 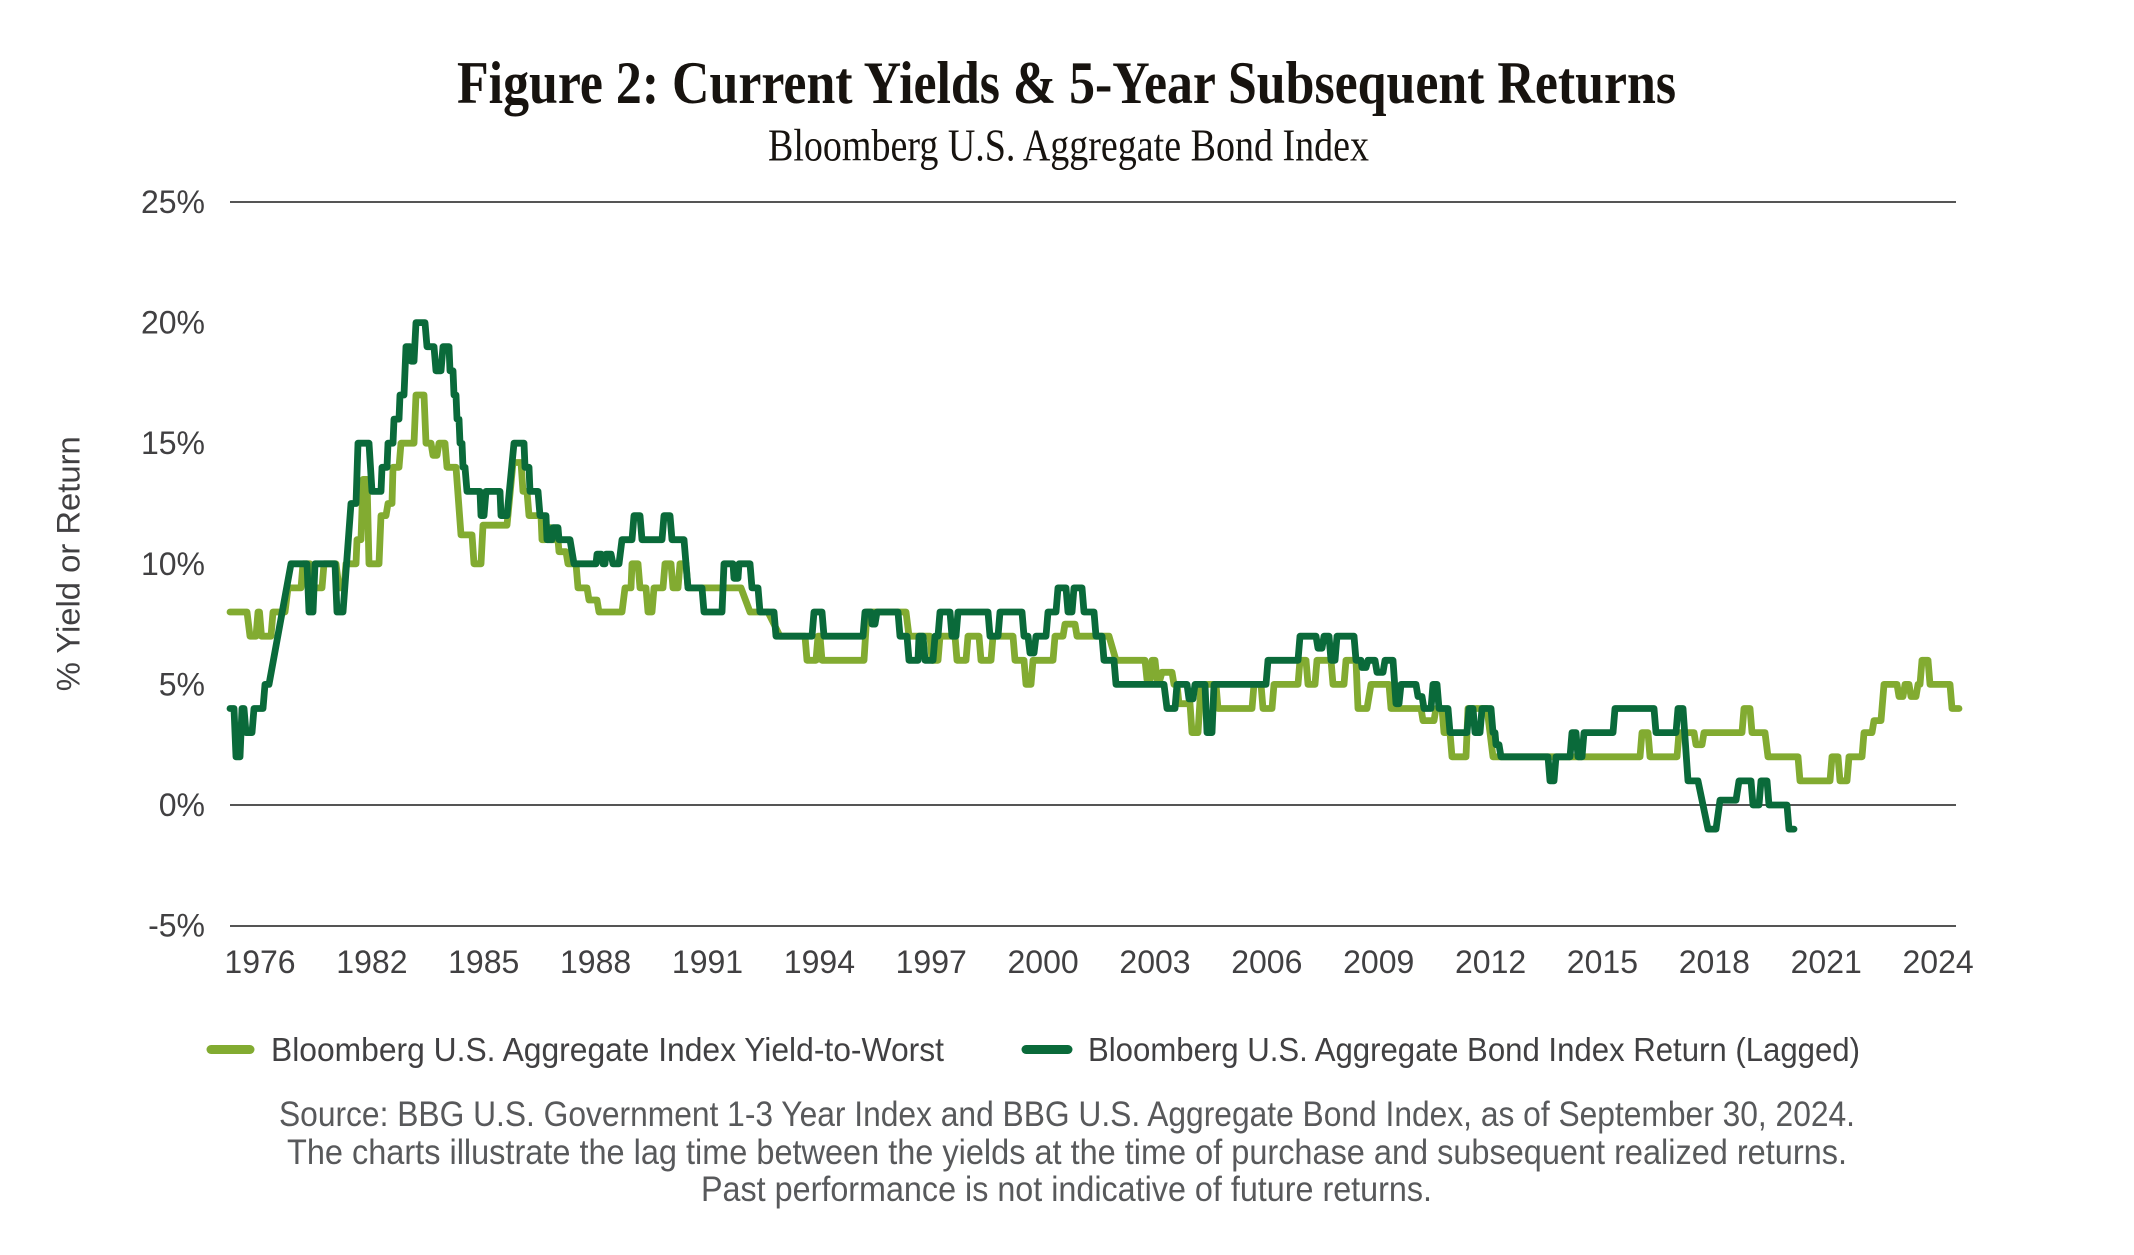 I want to click on svg-text: 1976, so click(x=259, y=962).